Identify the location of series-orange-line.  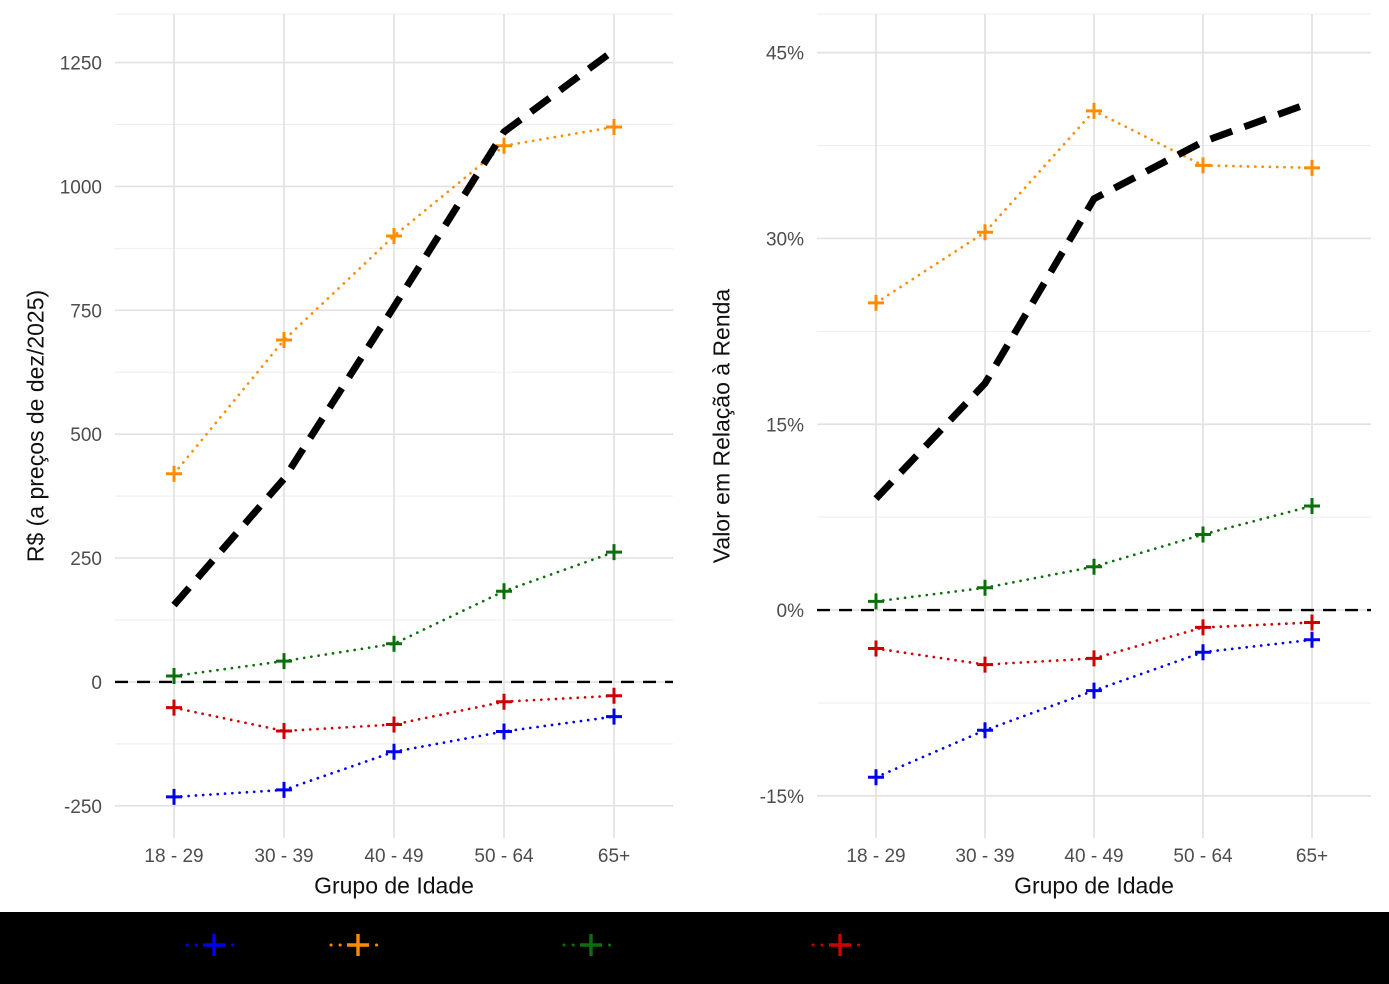
(394, 300).